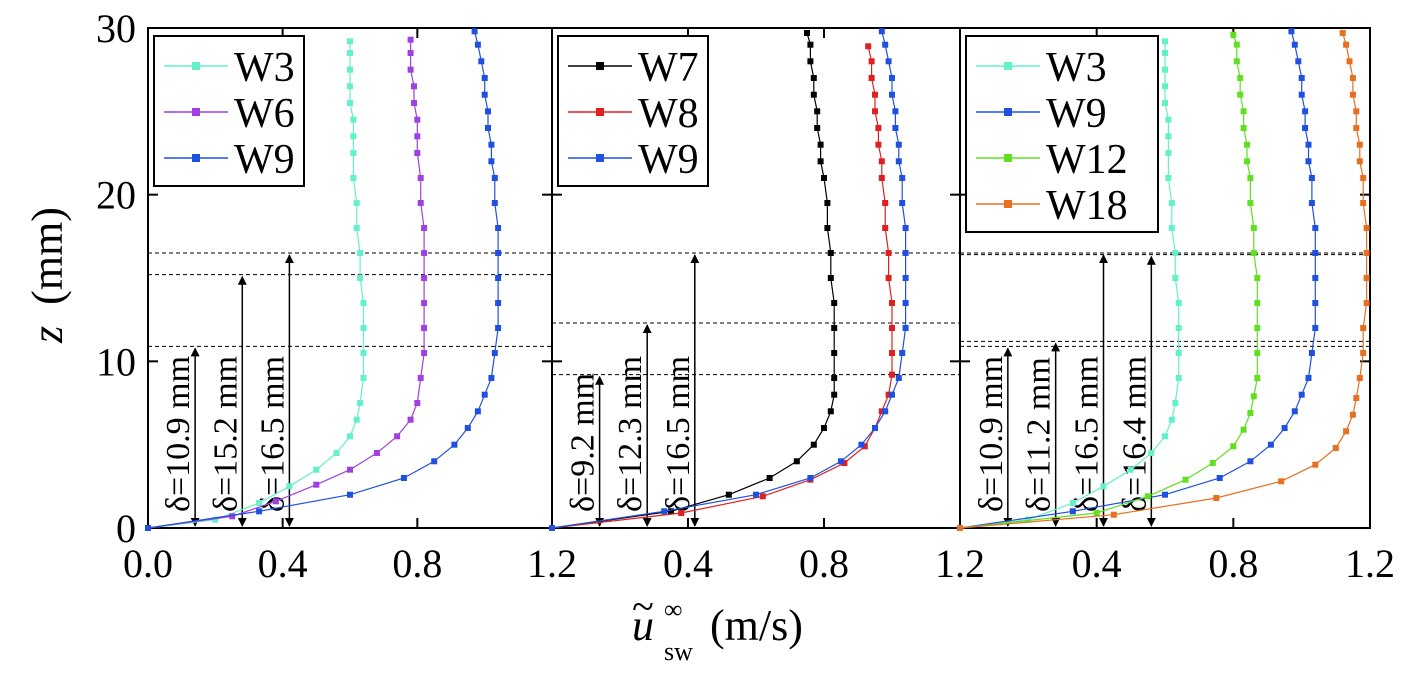  What do you see at coordinates (264, 114) in the screenshot?
I see `legend-label: W6` at bounding box center [264, 114].